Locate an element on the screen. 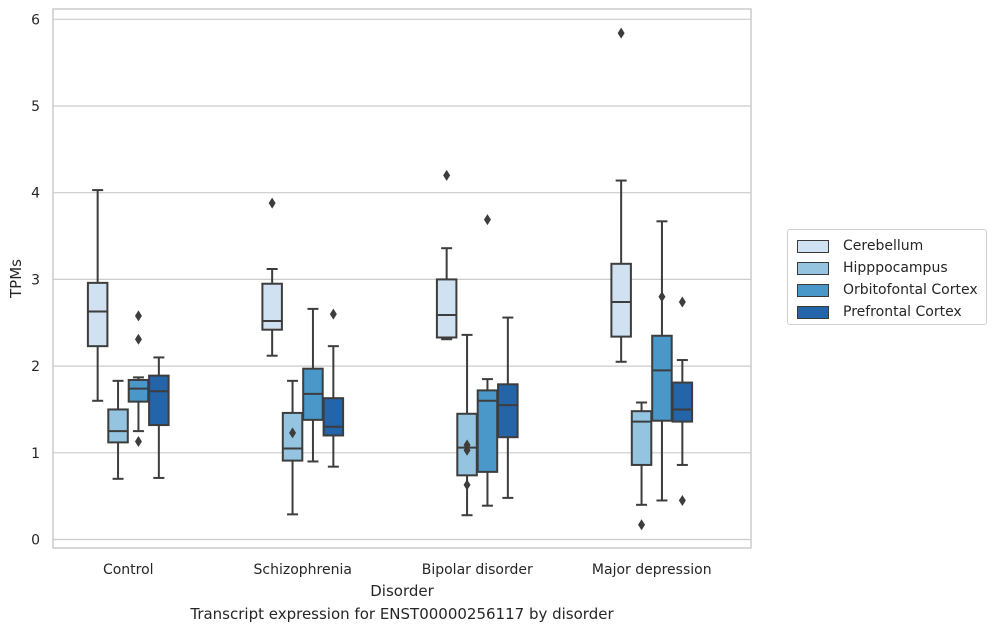 Image resolution: width=999 pixels, height=634 pixels. legend-label-hippocampus: Hipppocampus is located at coordinates (895, 268).